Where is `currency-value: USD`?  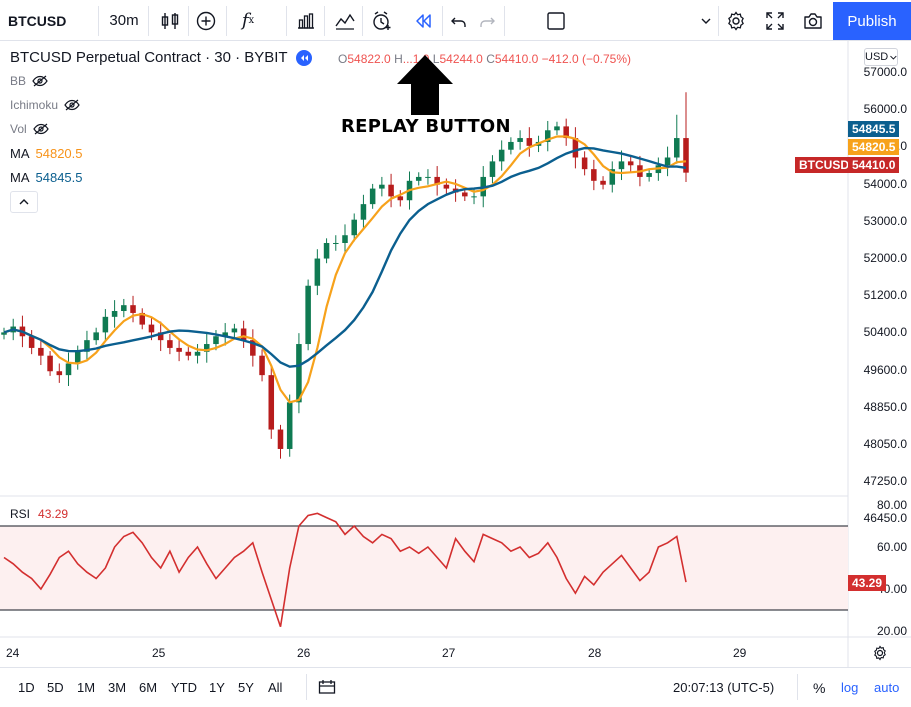
currency-value: USD is located at coordinates (877, 57).